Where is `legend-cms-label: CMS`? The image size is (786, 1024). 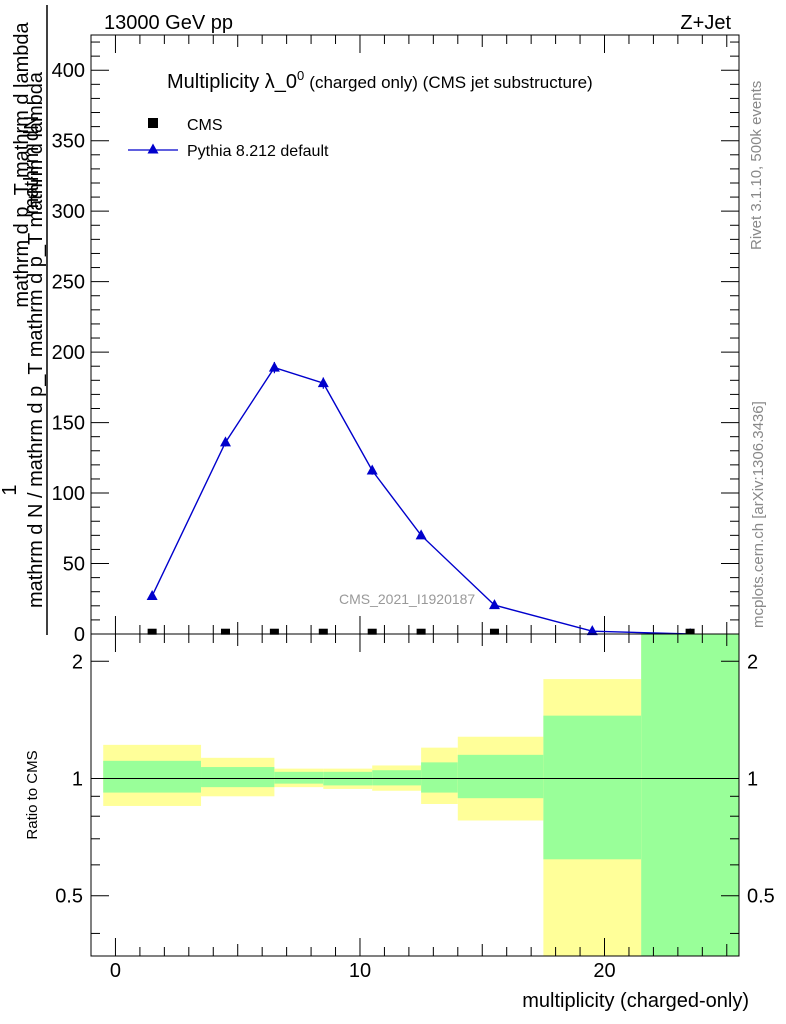 legend-cms-label: CMS is located at coordinates (205, 125).